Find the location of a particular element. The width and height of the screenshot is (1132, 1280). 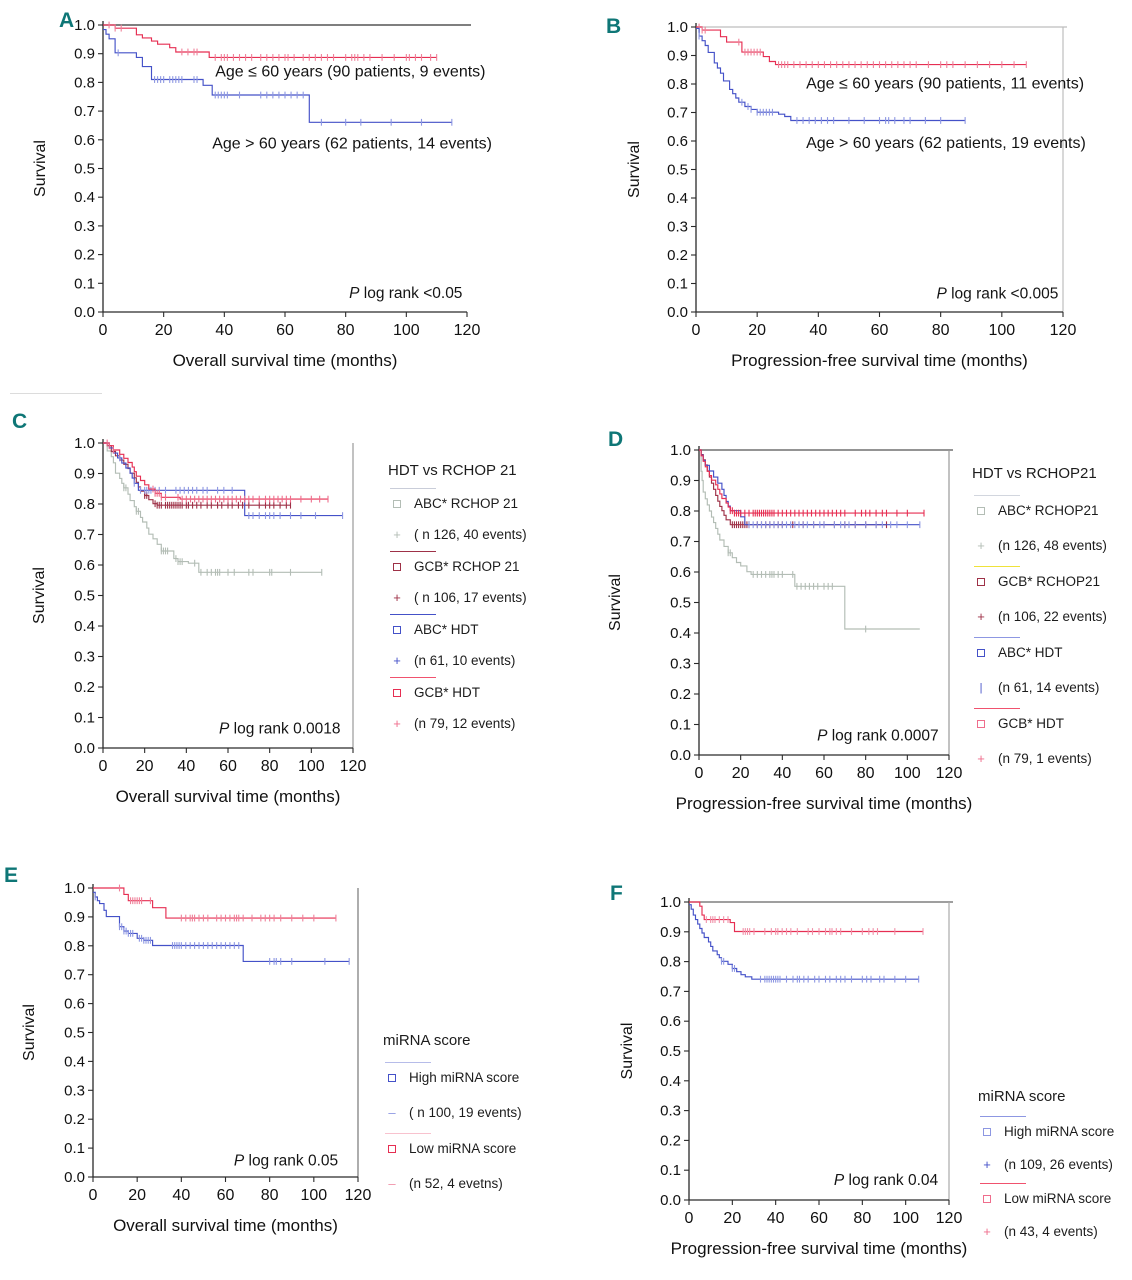

legend-item-label: Low miRNA score is located at coordinates (463, 1148).